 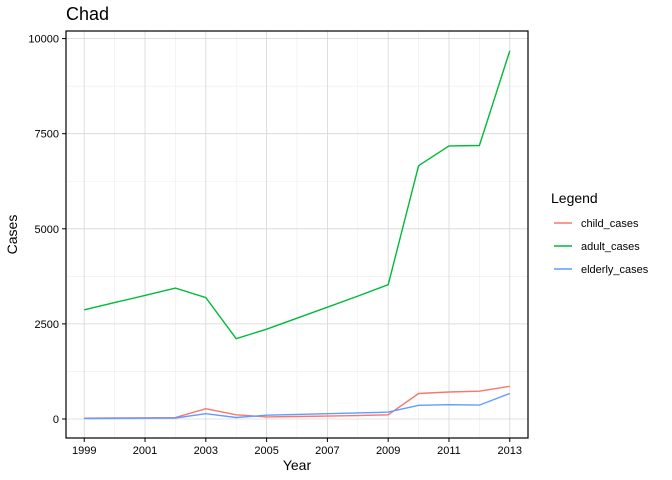 I want to click on chart-title: Chad, so click(x=87, y=14).